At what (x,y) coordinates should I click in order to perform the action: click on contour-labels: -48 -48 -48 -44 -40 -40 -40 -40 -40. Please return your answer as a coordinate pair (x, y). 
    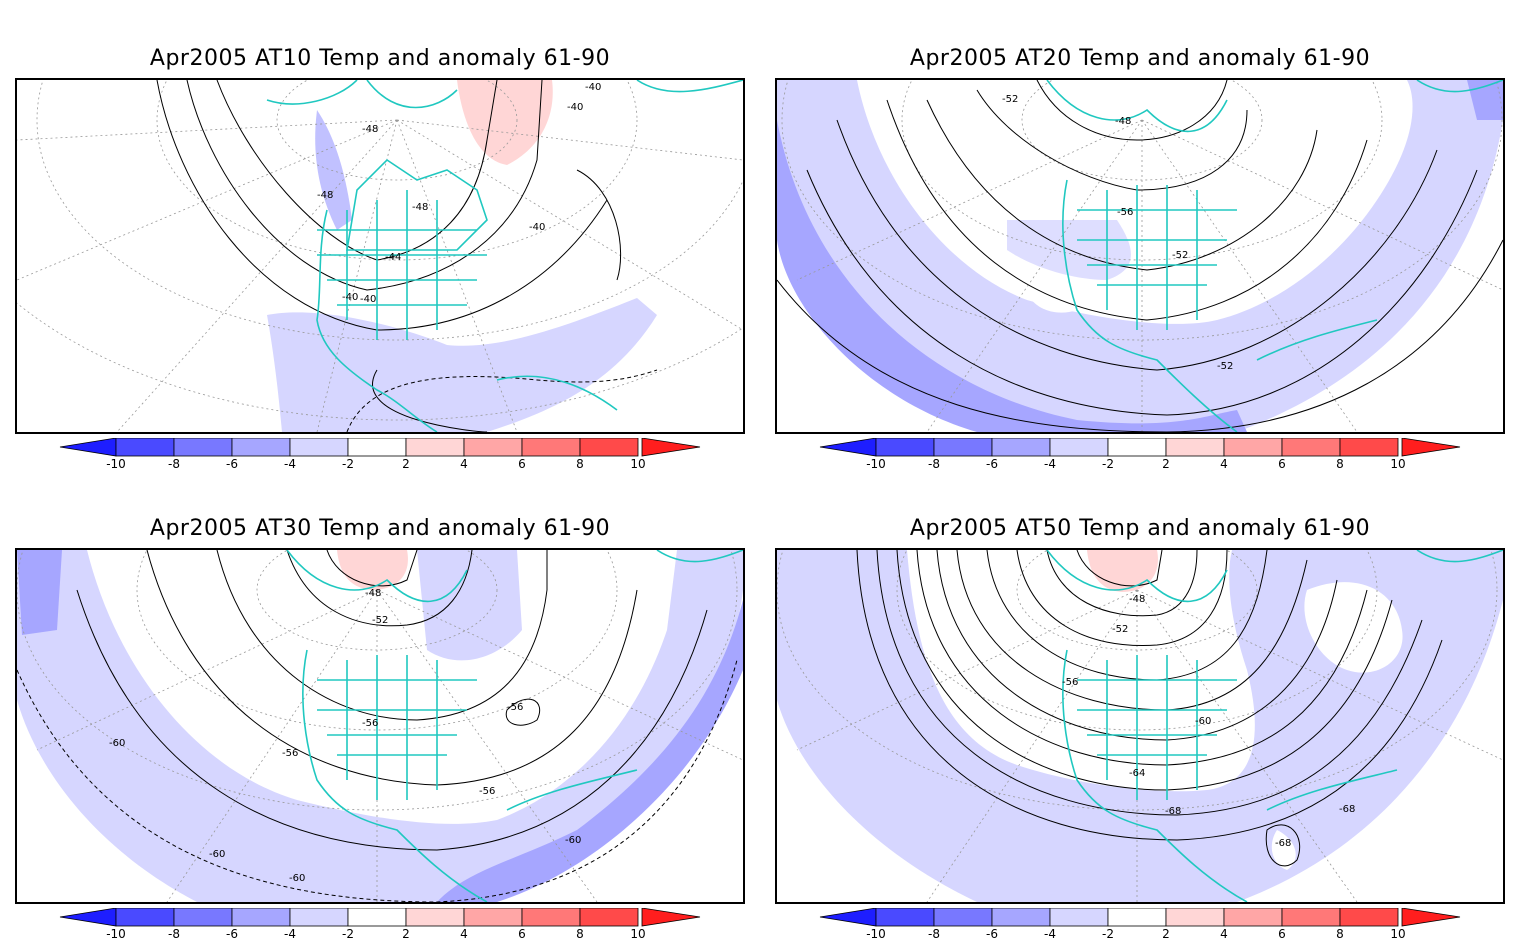
    Looking at the image, I should click on (459, 193).